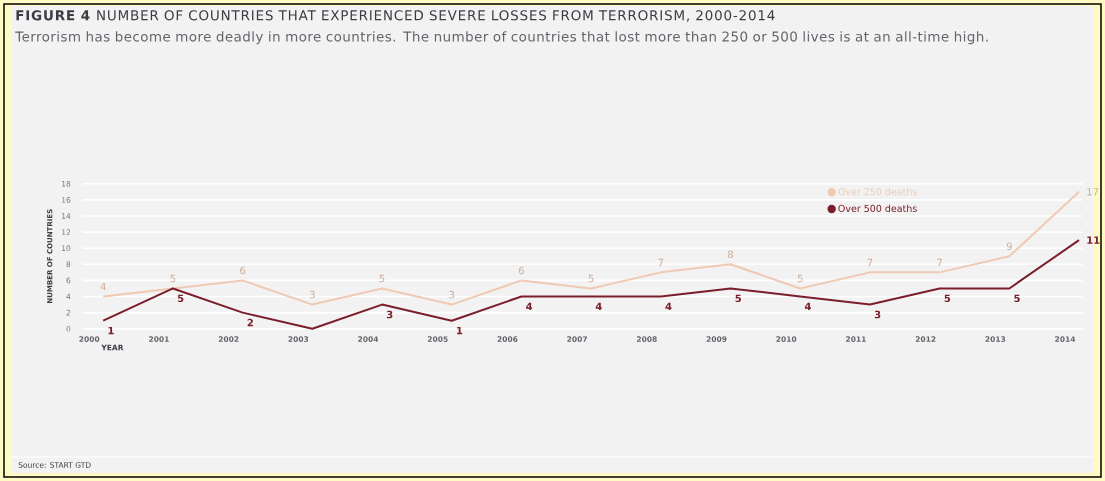 The image size is (1105, 481). Describe the element at coordinates (250, 322) in the screenshot. I see `data-label: 2` at that location.